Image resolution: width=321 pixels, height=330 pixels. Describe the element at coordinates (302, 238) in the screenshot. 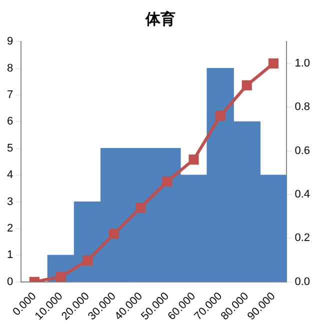

I see `y2-tick-label: 0.2` at that location.